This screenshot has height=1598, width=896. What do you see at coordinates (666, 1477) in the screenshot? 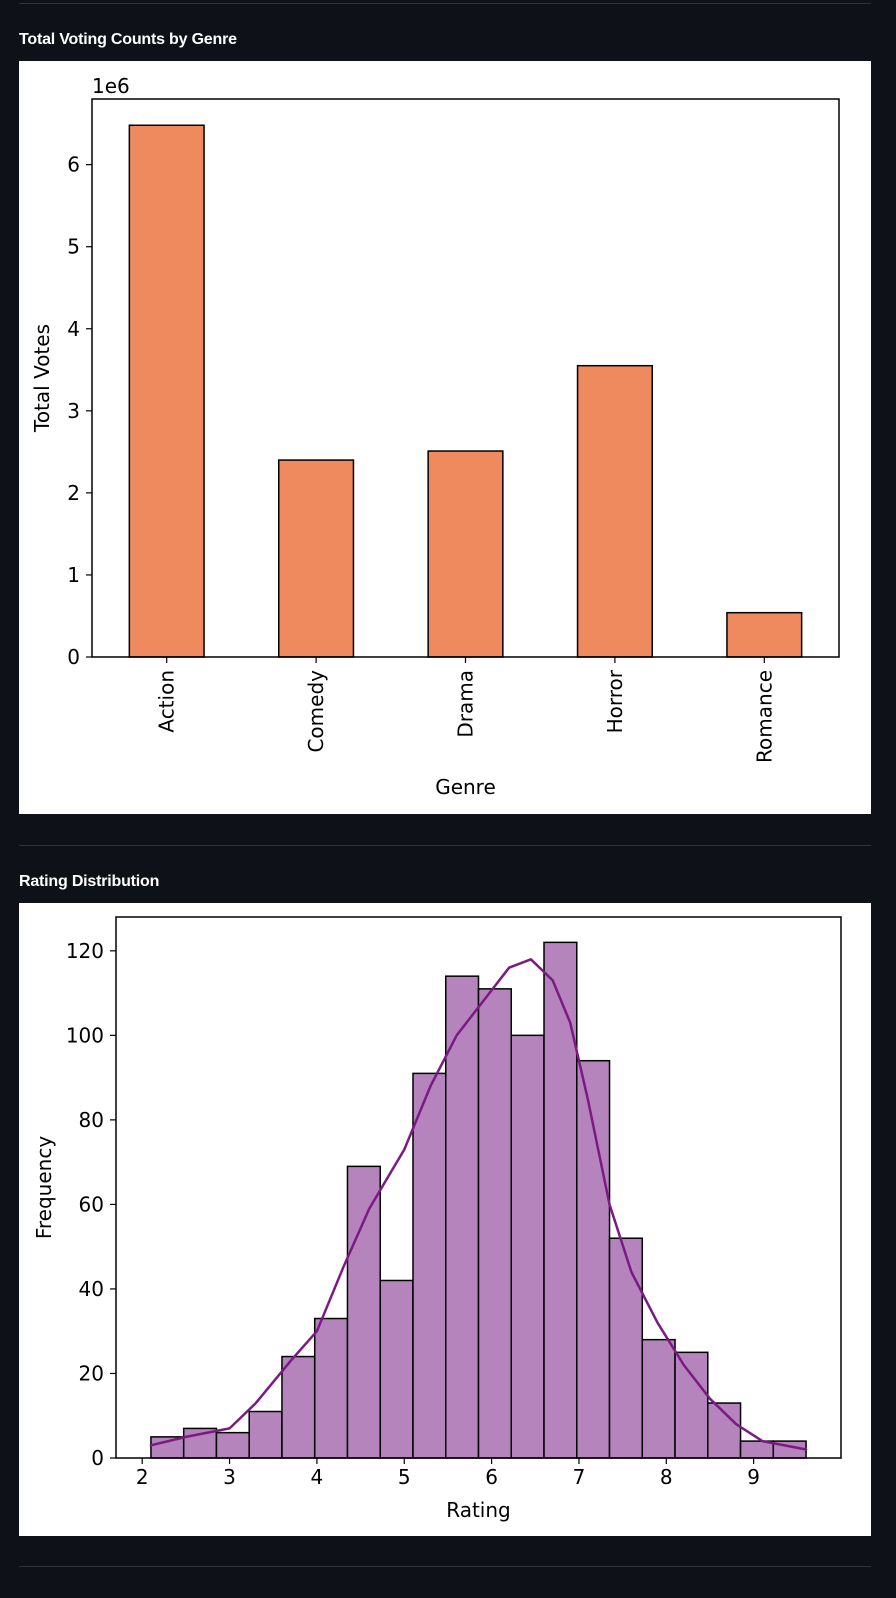
I see `x-tick-label: 8` at bounding box center [666, 1477].